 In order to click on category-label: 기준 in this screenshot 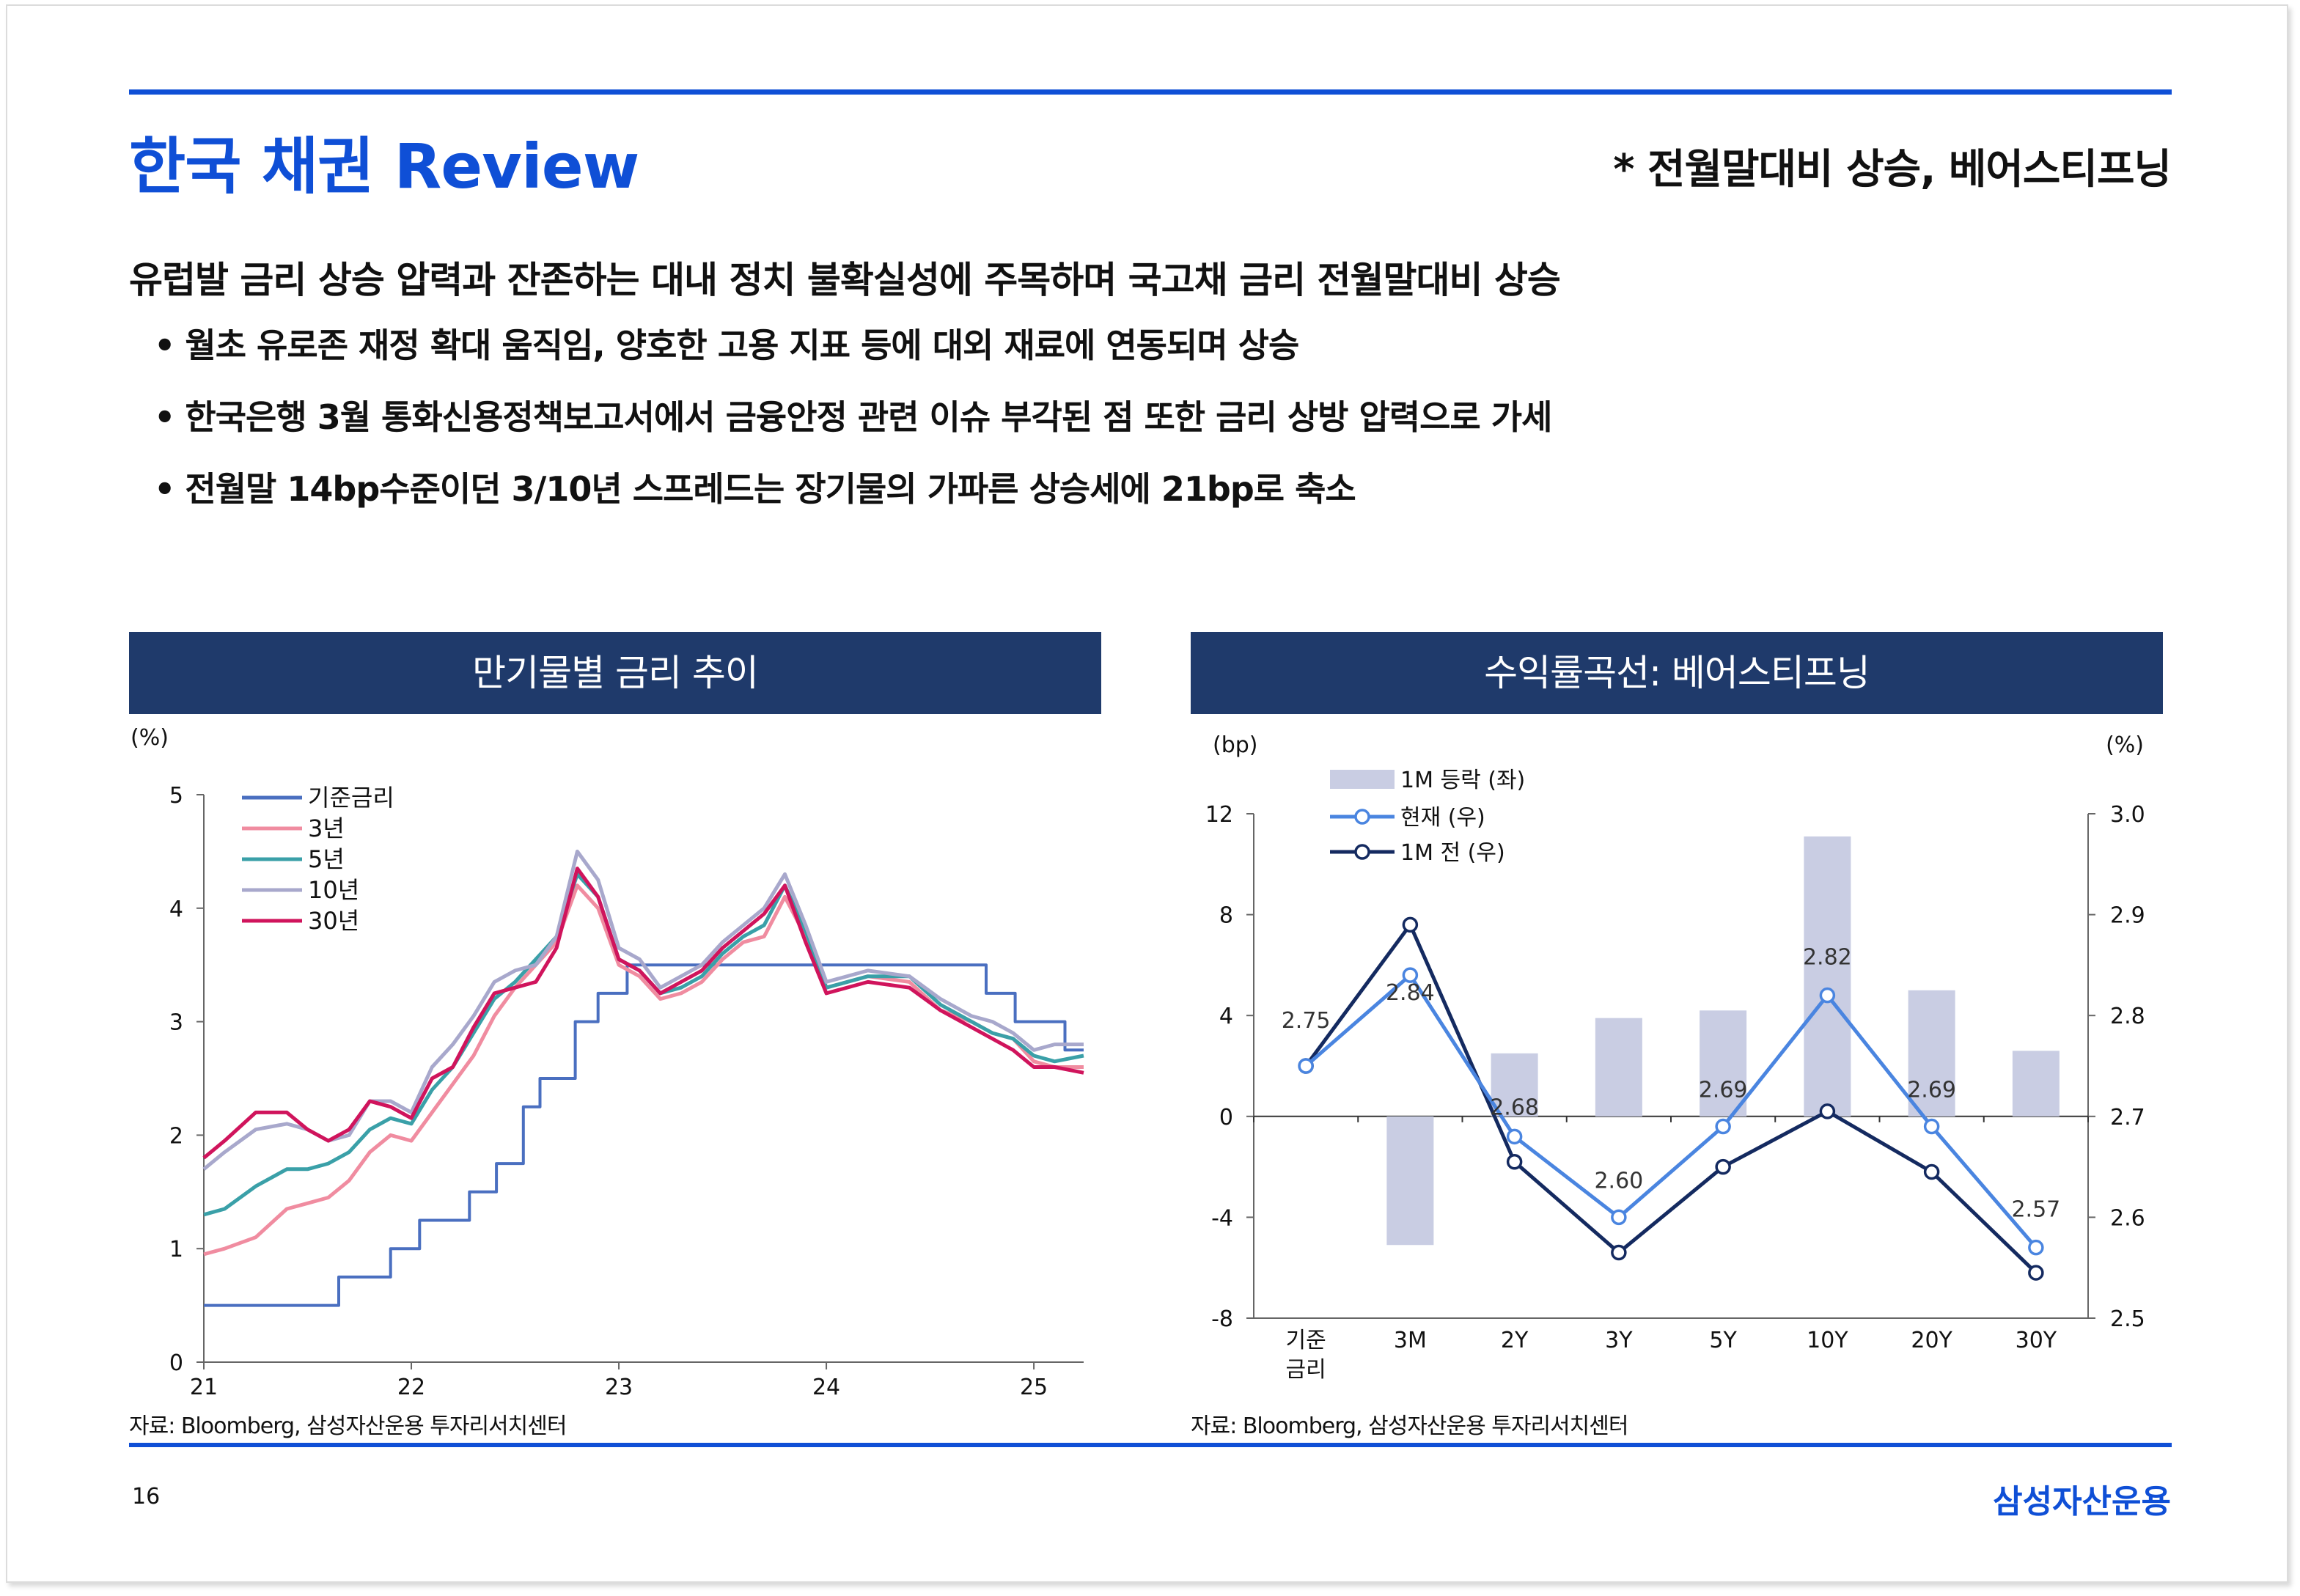, I will do `click(1306, 1340)`.